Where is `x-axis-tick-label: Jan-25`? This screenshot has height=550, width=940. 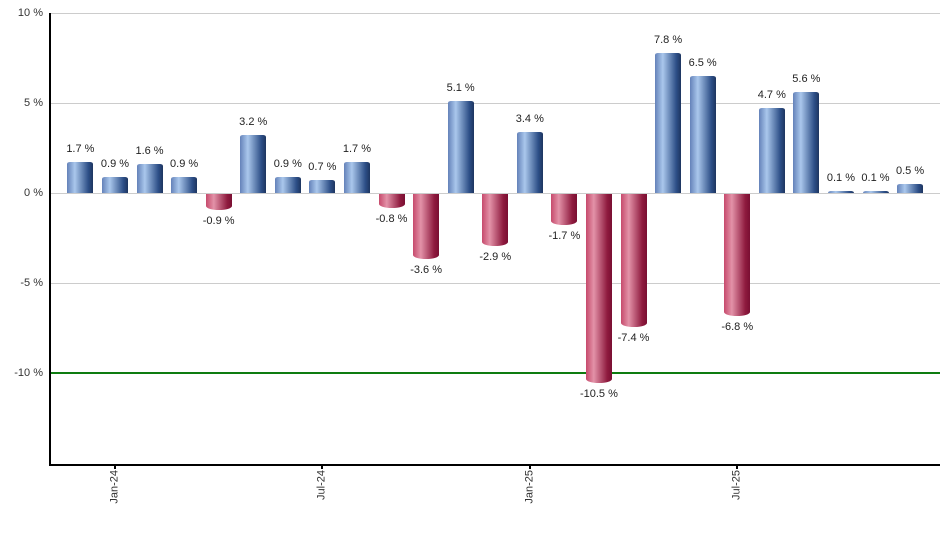
x-axis-tick-label: Jan-25 is located at coordinates (529, 487).